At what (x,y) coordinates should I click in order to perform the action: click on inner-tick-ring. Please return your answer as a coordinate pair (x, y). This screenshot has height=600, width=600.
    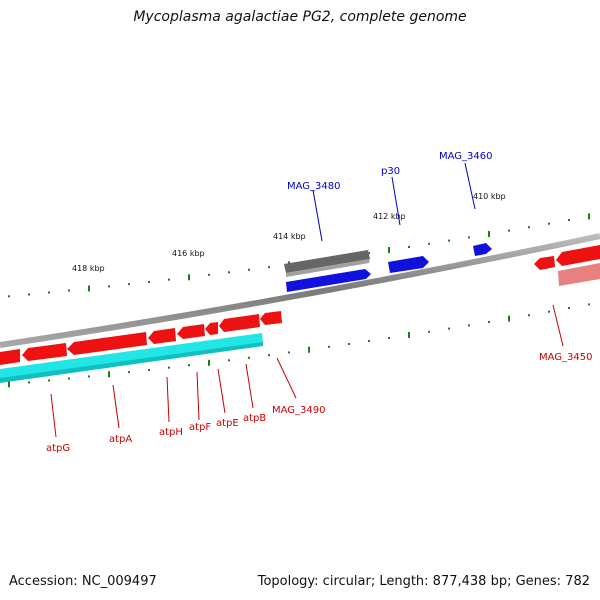
    Looking at the image, I should click on (299, 345).